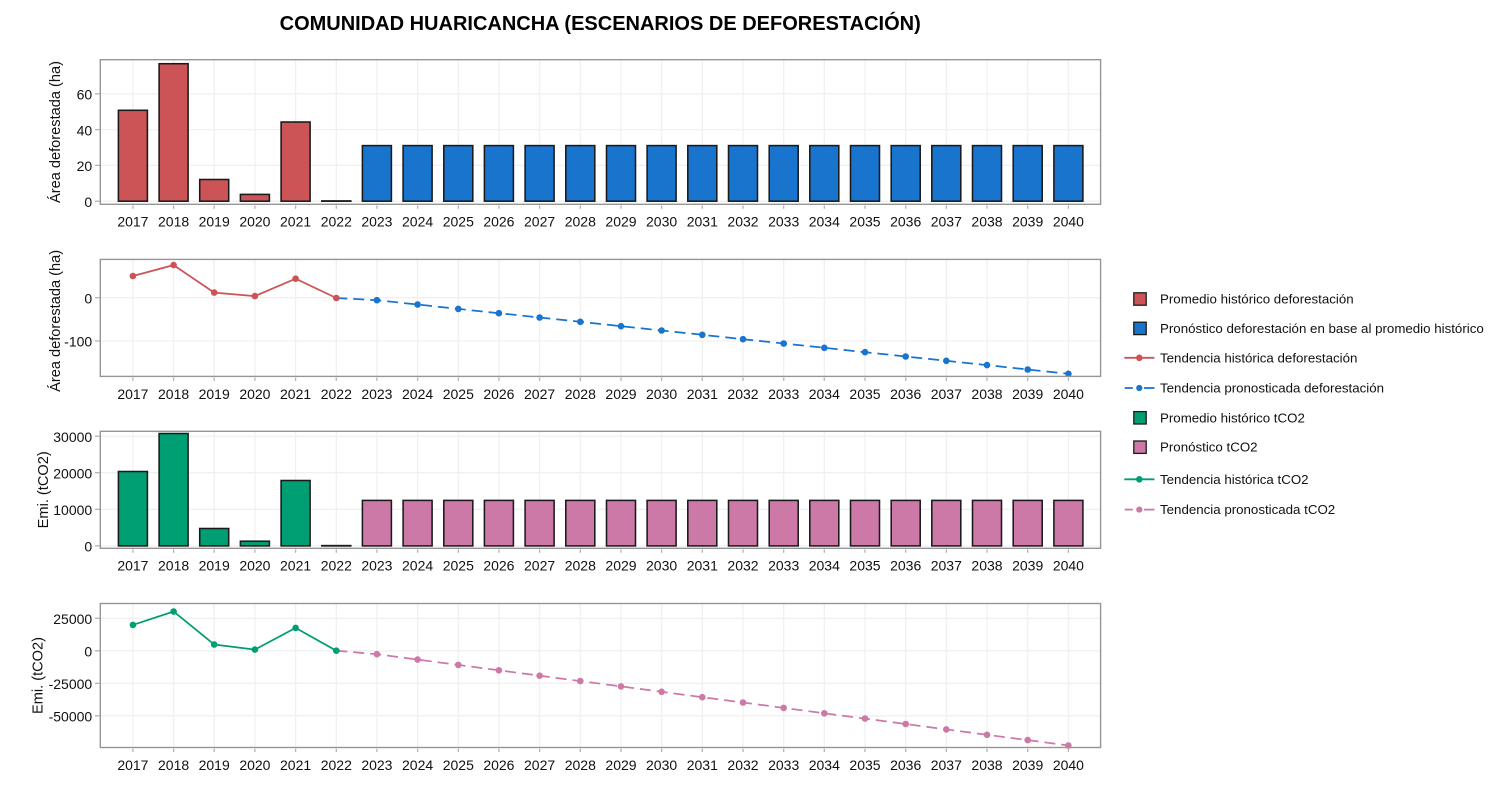 Image resolution: width=1500 pixels, height=805 pixels. What do you see at coordinates (78, 342) in the screenshot?
I see `svg-text: -100` at bounding box center [78, 342].